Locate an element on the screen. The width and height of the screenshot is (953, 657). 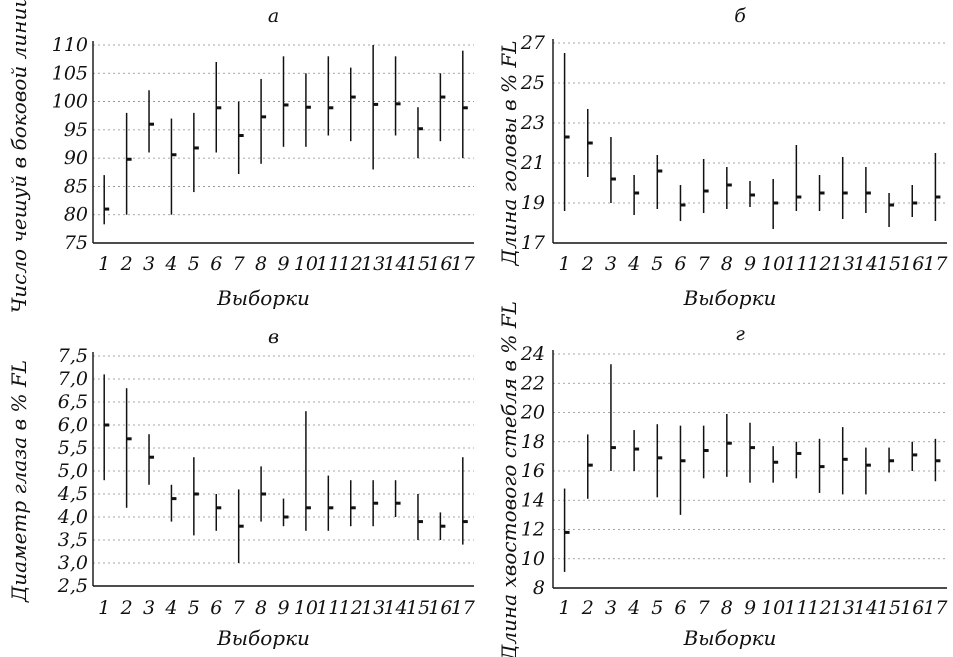
y-tick-label: 6,0 is located at coordinates (73, 425).